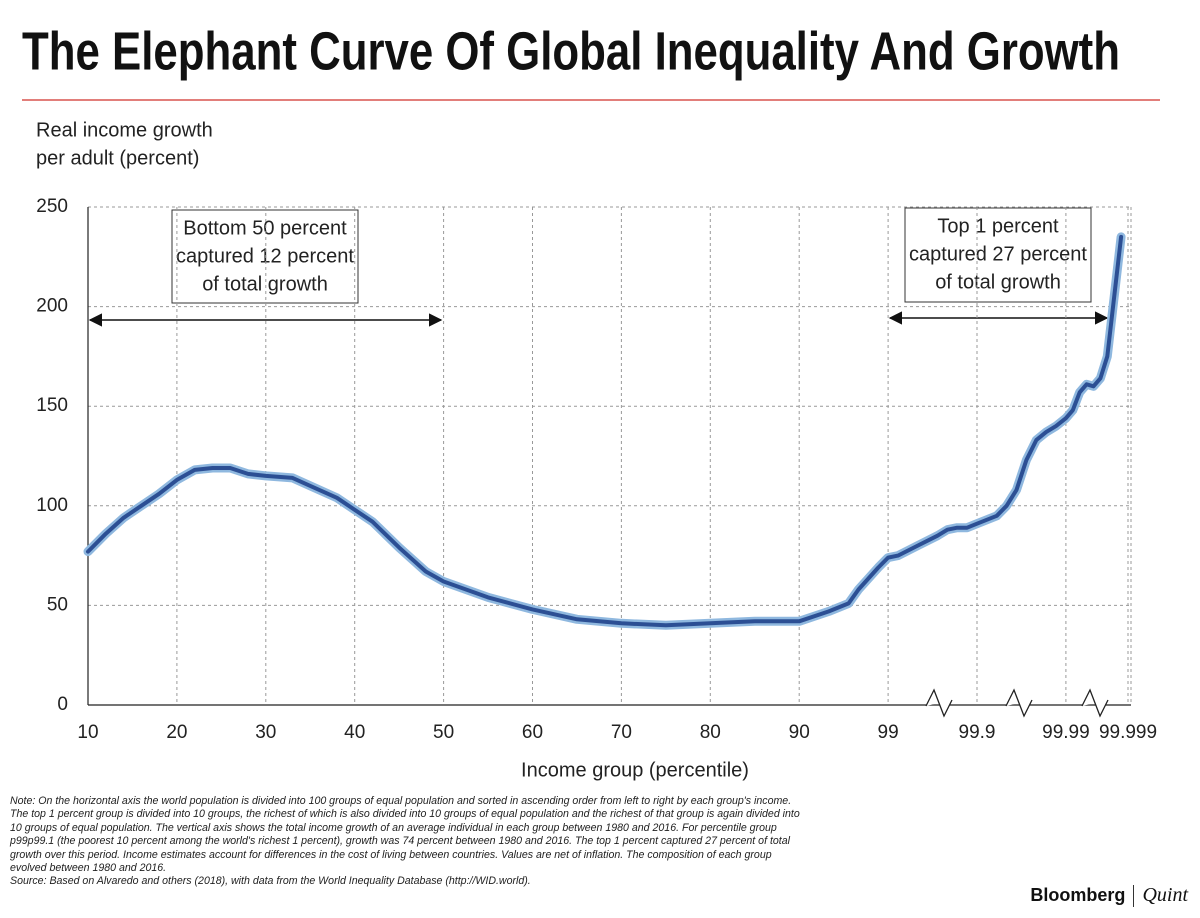 This screenshot has height=918, width=1200. What do you see at coordinates (1128, 732) in the screenshot?
I see `x-tick-label: 99.999` at bounding box center [1128, 732].